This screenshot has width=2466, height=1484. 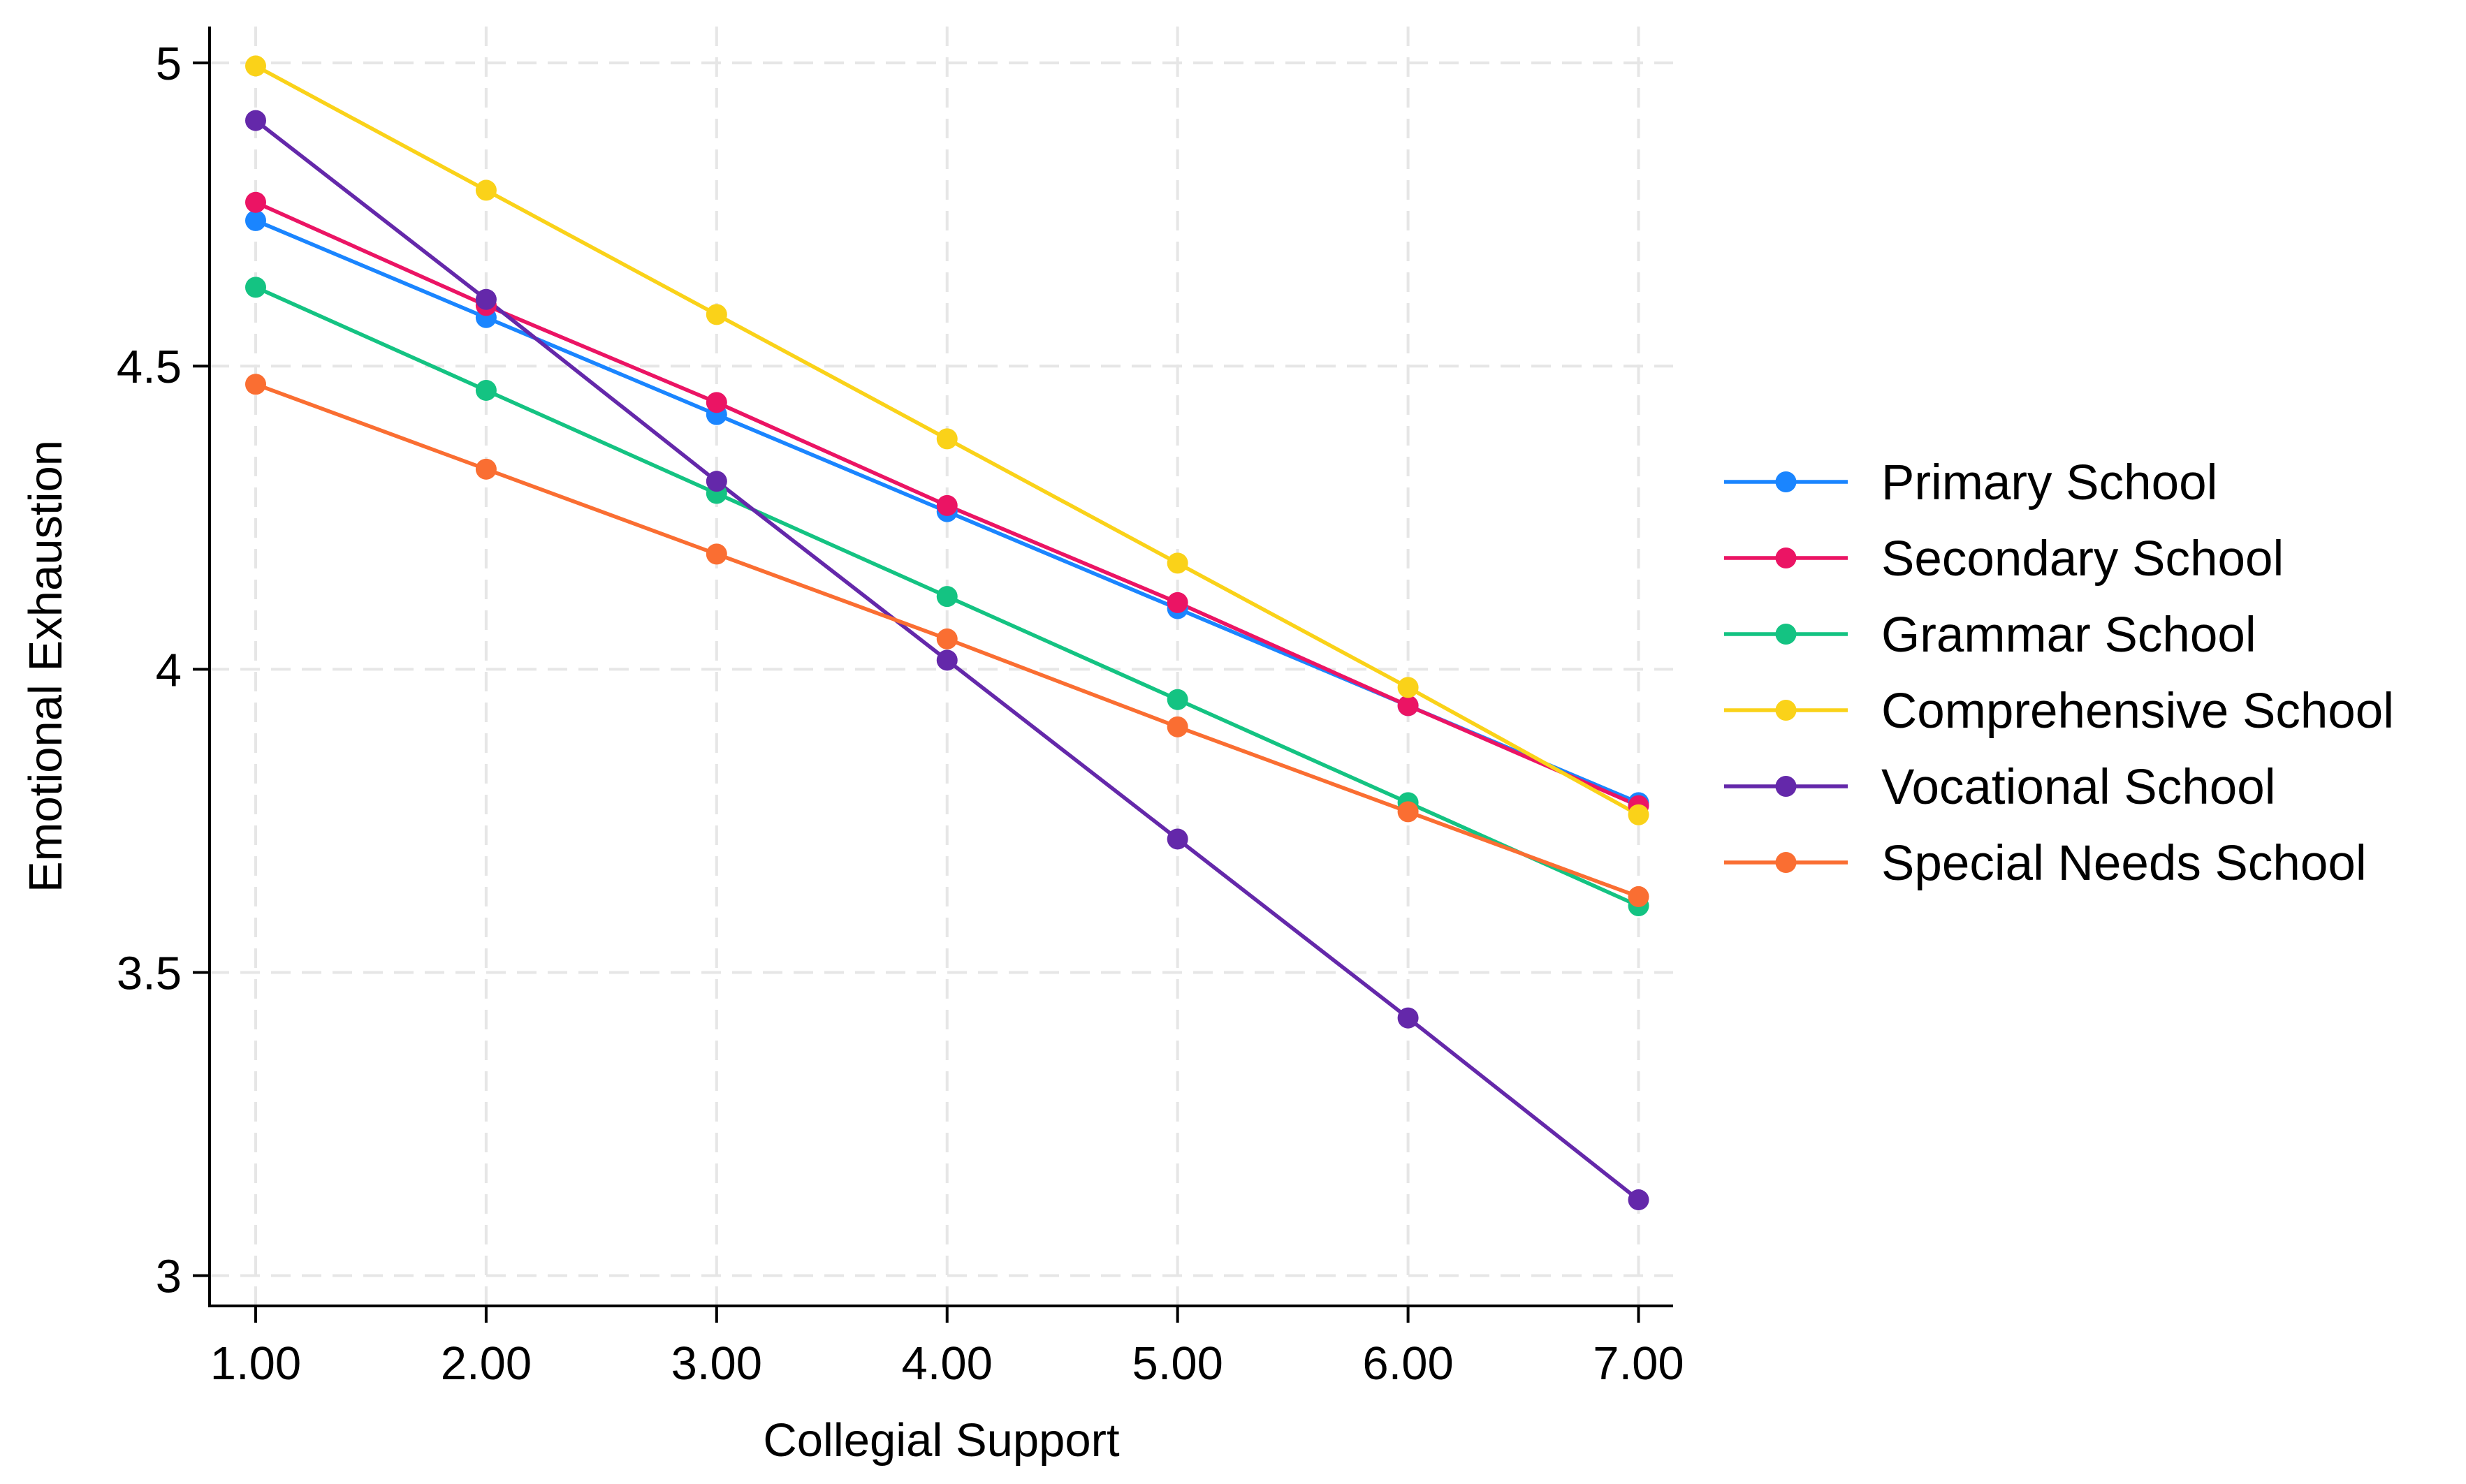 What do you see at coordinates (255, 221) in the screenshot?
I see `data-point-primary-school` at bounding box center [255, 221].